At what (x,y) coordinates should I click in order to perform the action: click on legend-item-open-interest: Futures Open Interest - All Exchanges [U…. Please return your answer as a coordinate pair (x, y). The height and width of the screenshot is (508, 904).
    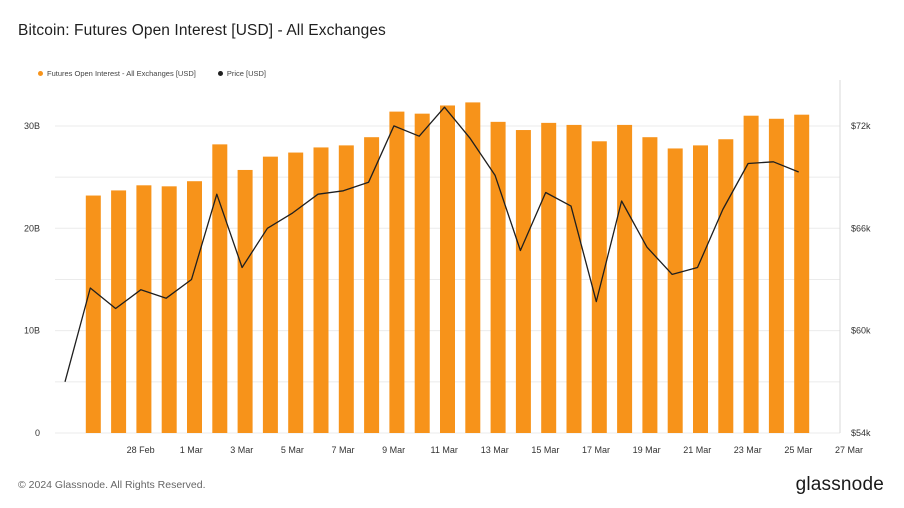
    Looking at the image, I should click on (117, 73).